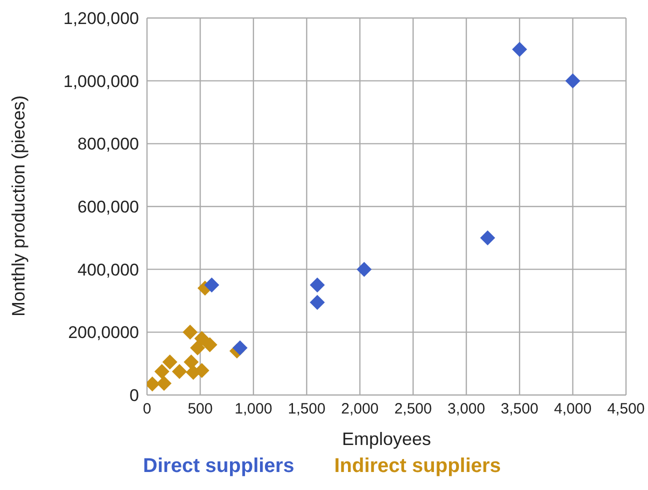 Image resolution: width=648 pixels, height=490 pixels. I want to click on x-axis-title: Employees, so click(387, 439).